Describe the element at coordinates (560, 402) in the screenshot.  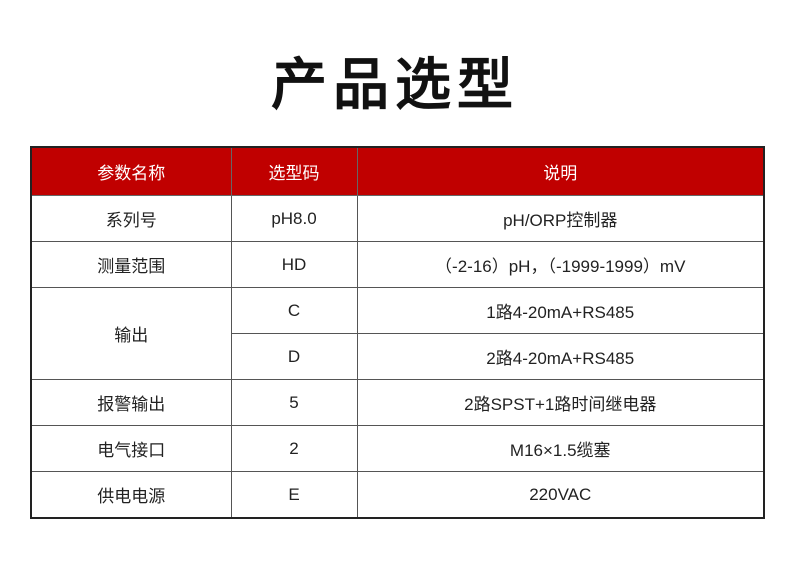
I see `desc-cell: 2路SPST+1路时间继电器` at that location.